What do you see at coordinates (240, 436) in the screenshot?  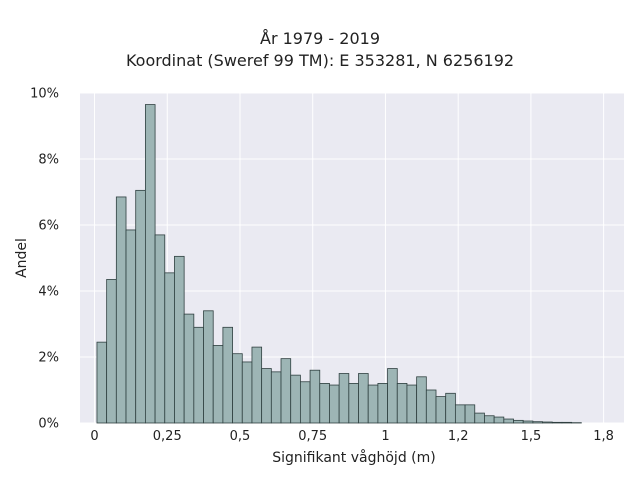 I see `x-tick-label: 0,5` at bounding box center [240, 436].